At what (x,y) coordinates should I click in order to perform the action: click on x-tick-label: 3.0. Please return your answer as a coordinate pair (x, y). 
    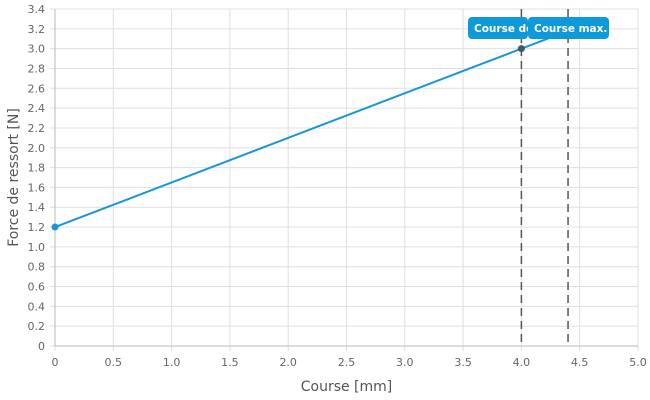
    Looking at the image, I should click on (405, 362).